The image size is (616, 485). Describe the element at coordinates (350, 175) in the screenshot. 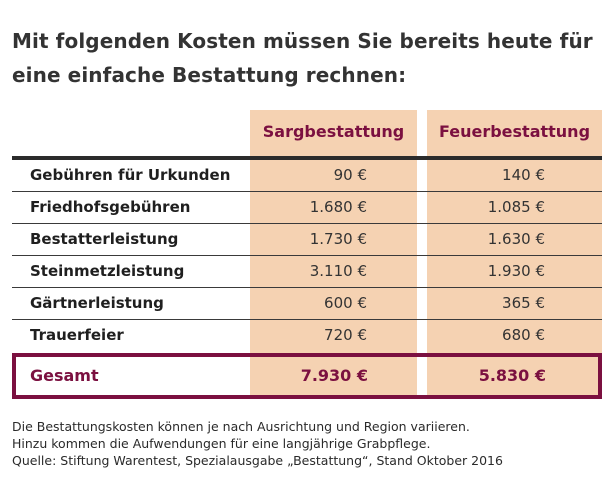

I see `sarg-value: 90 €` at that location.